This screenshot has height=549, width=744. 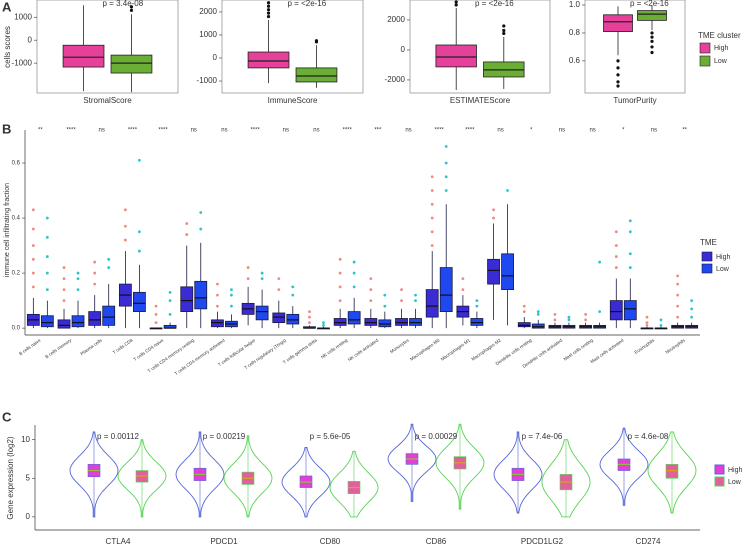 What do you see at coordinates (330, 541) in the screenshot?
I see `x-tick-label: CD80` at bounding box center [330, 541].